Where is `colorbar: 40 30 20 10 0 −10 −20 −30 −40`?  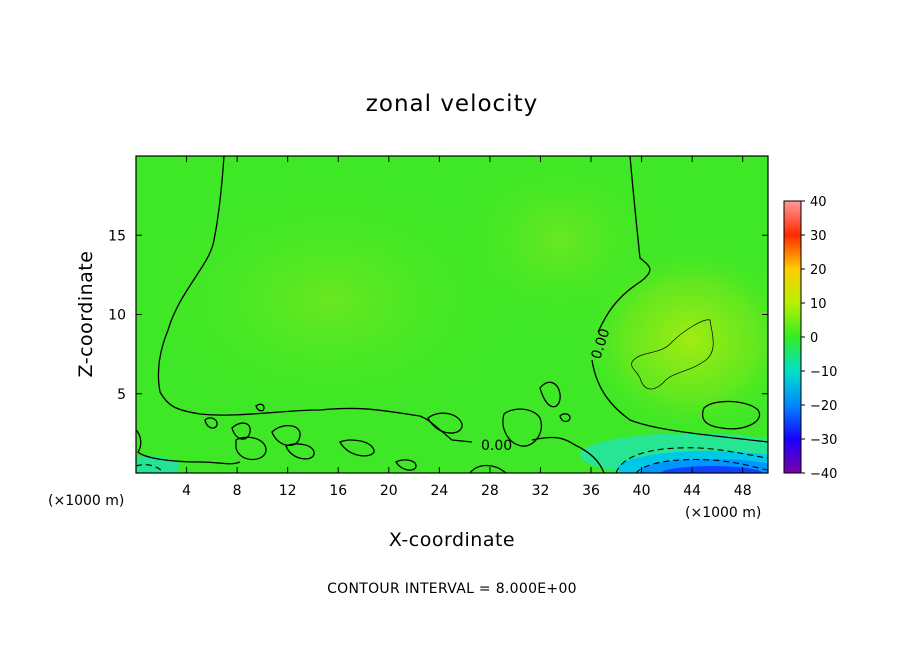
colorbar: 40 30 20 10 0 −10 −20 −30 −40 is located at coordinates (810, 338).